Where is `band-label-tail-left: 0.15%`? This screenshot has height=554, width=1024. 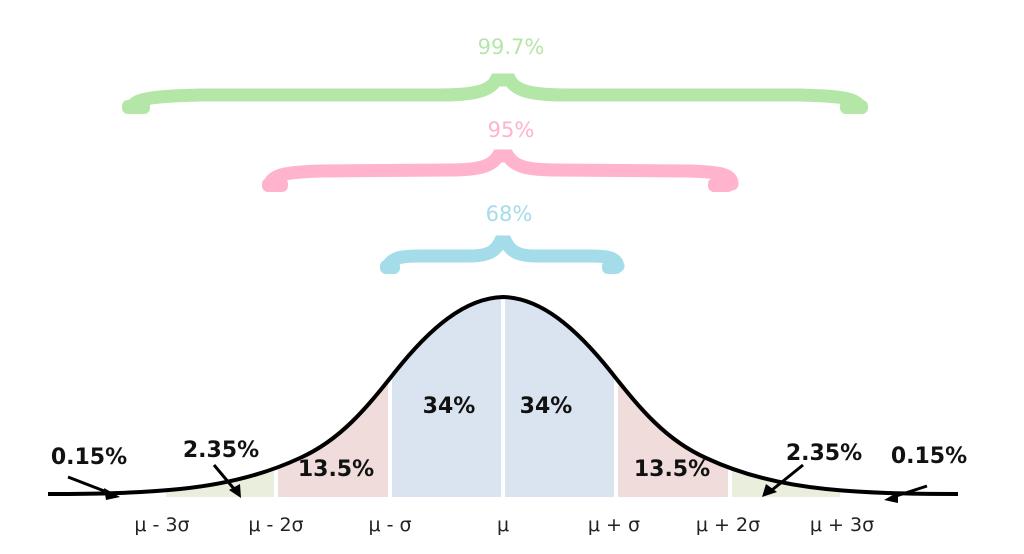 band-label-tail-left: 0.15% is located at coordinates (89, 457).